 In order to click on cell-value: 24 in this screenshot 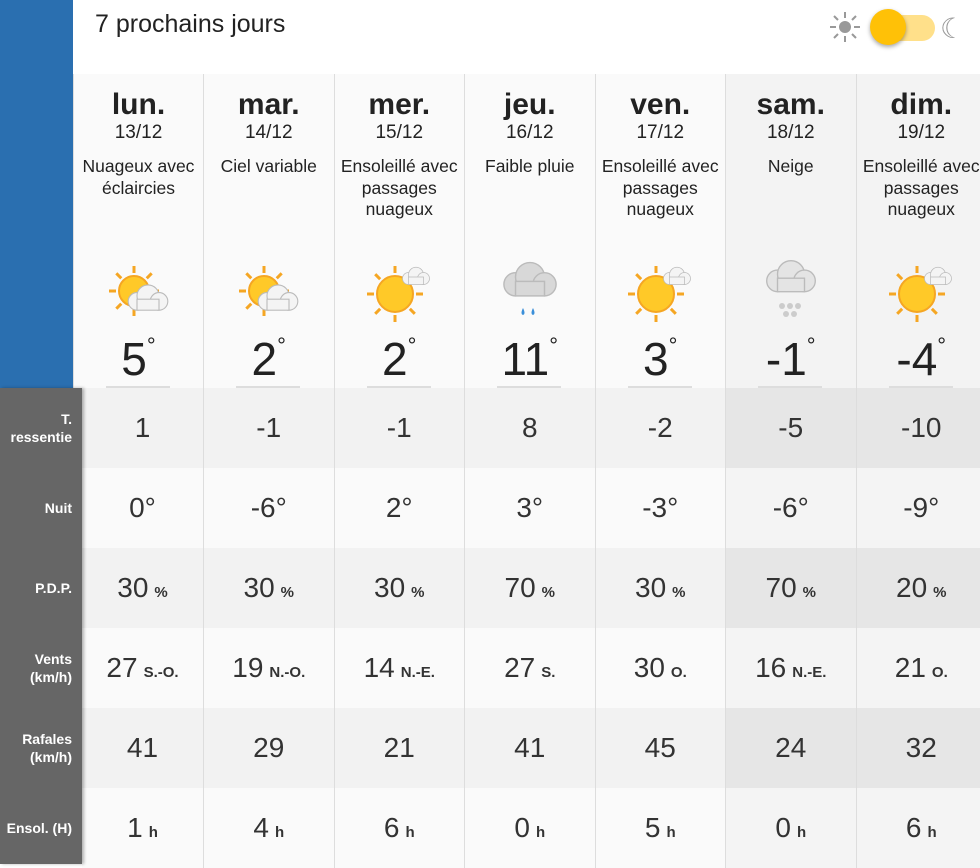, I will do `click(790, 748)`.